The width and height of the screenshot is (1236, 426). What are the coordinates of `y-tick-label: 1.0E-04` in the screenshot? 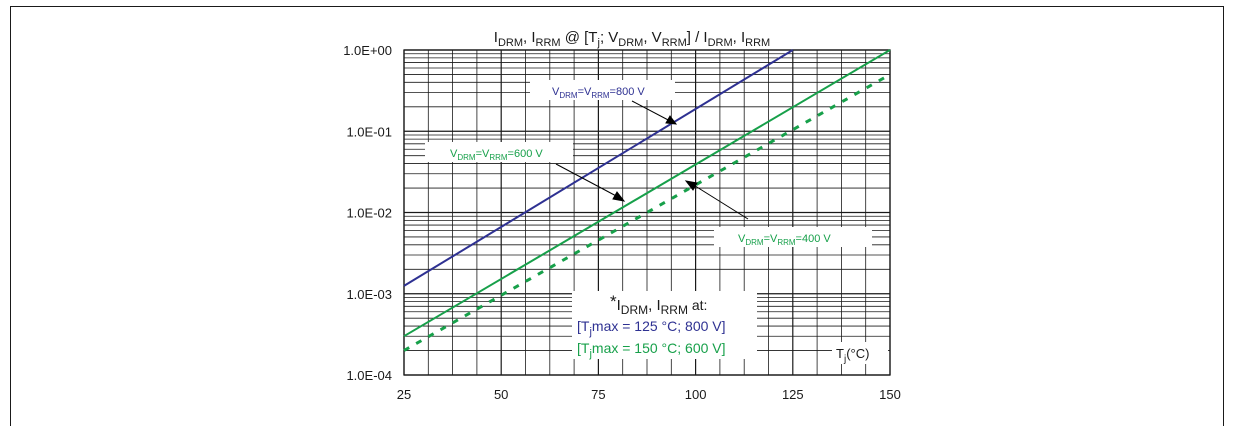 It's located at (369, 375).